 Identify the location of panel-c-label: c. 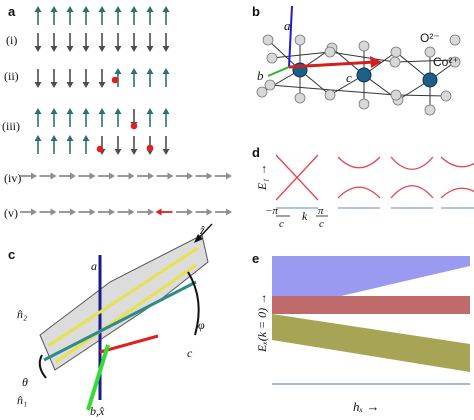
(11, 254).